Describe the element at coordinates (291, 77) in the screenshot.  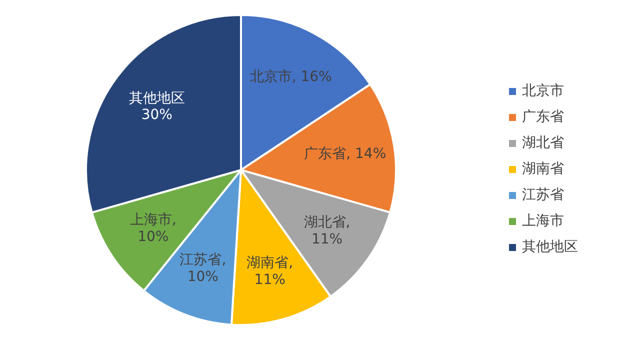
I see `data-label: 北京市, 16%` at that location.